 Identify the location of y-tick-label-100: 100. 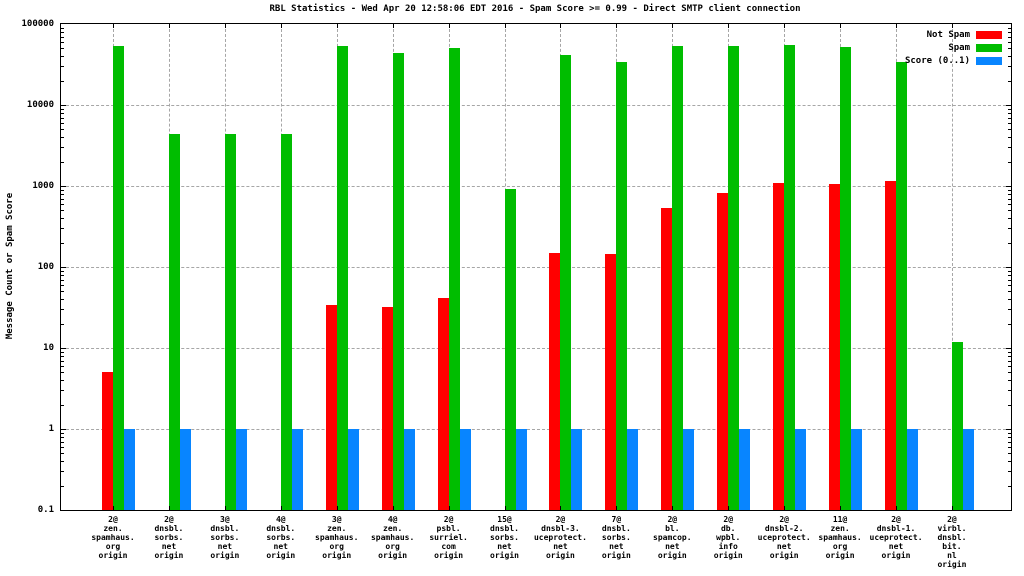
(45, 267).